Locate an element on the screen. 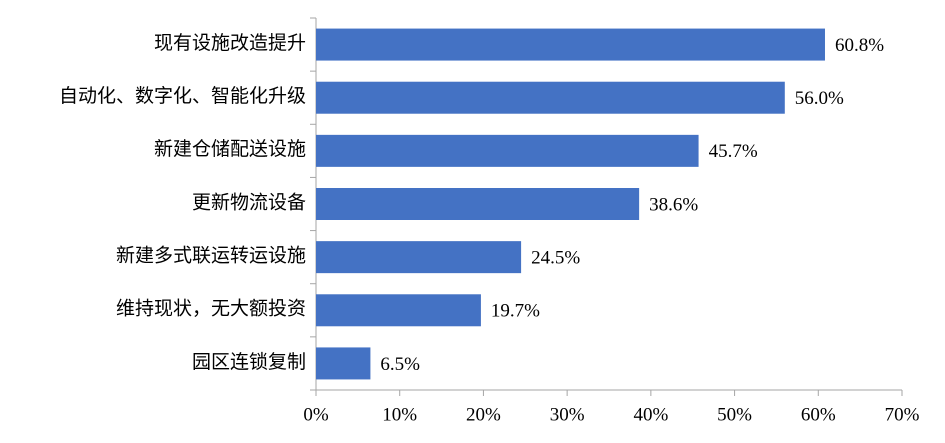  value-label: 60.8% is located at coordinates (859, 45).